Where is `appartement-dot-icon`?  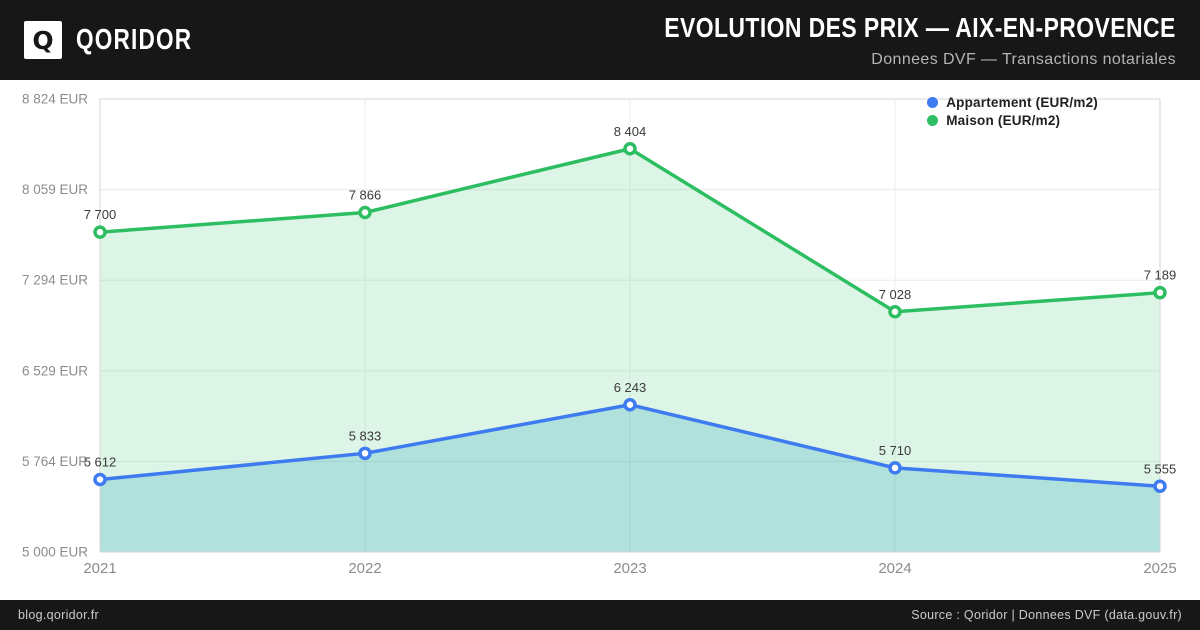
appartement-dot-icon is located at coordinates (933, 102).